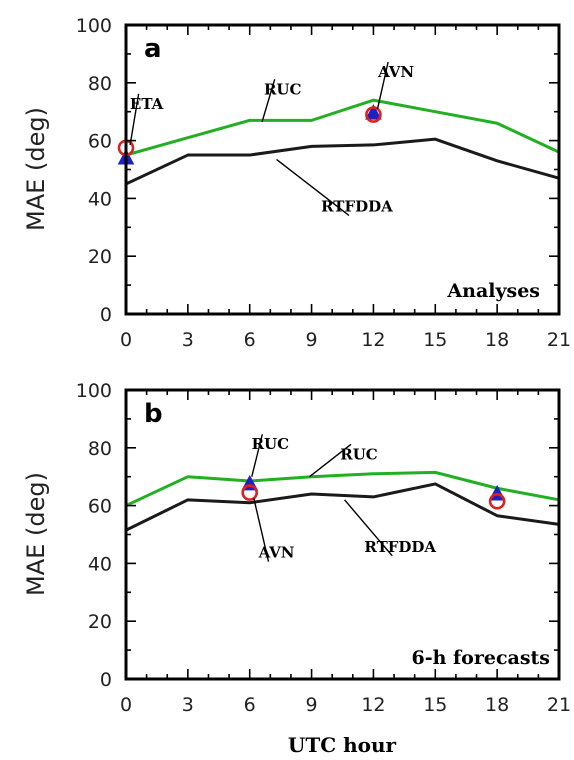 The width and height of the screenshot is (574, 760). I want to click on panel-a-caption: Analyses, so click(493, 291).